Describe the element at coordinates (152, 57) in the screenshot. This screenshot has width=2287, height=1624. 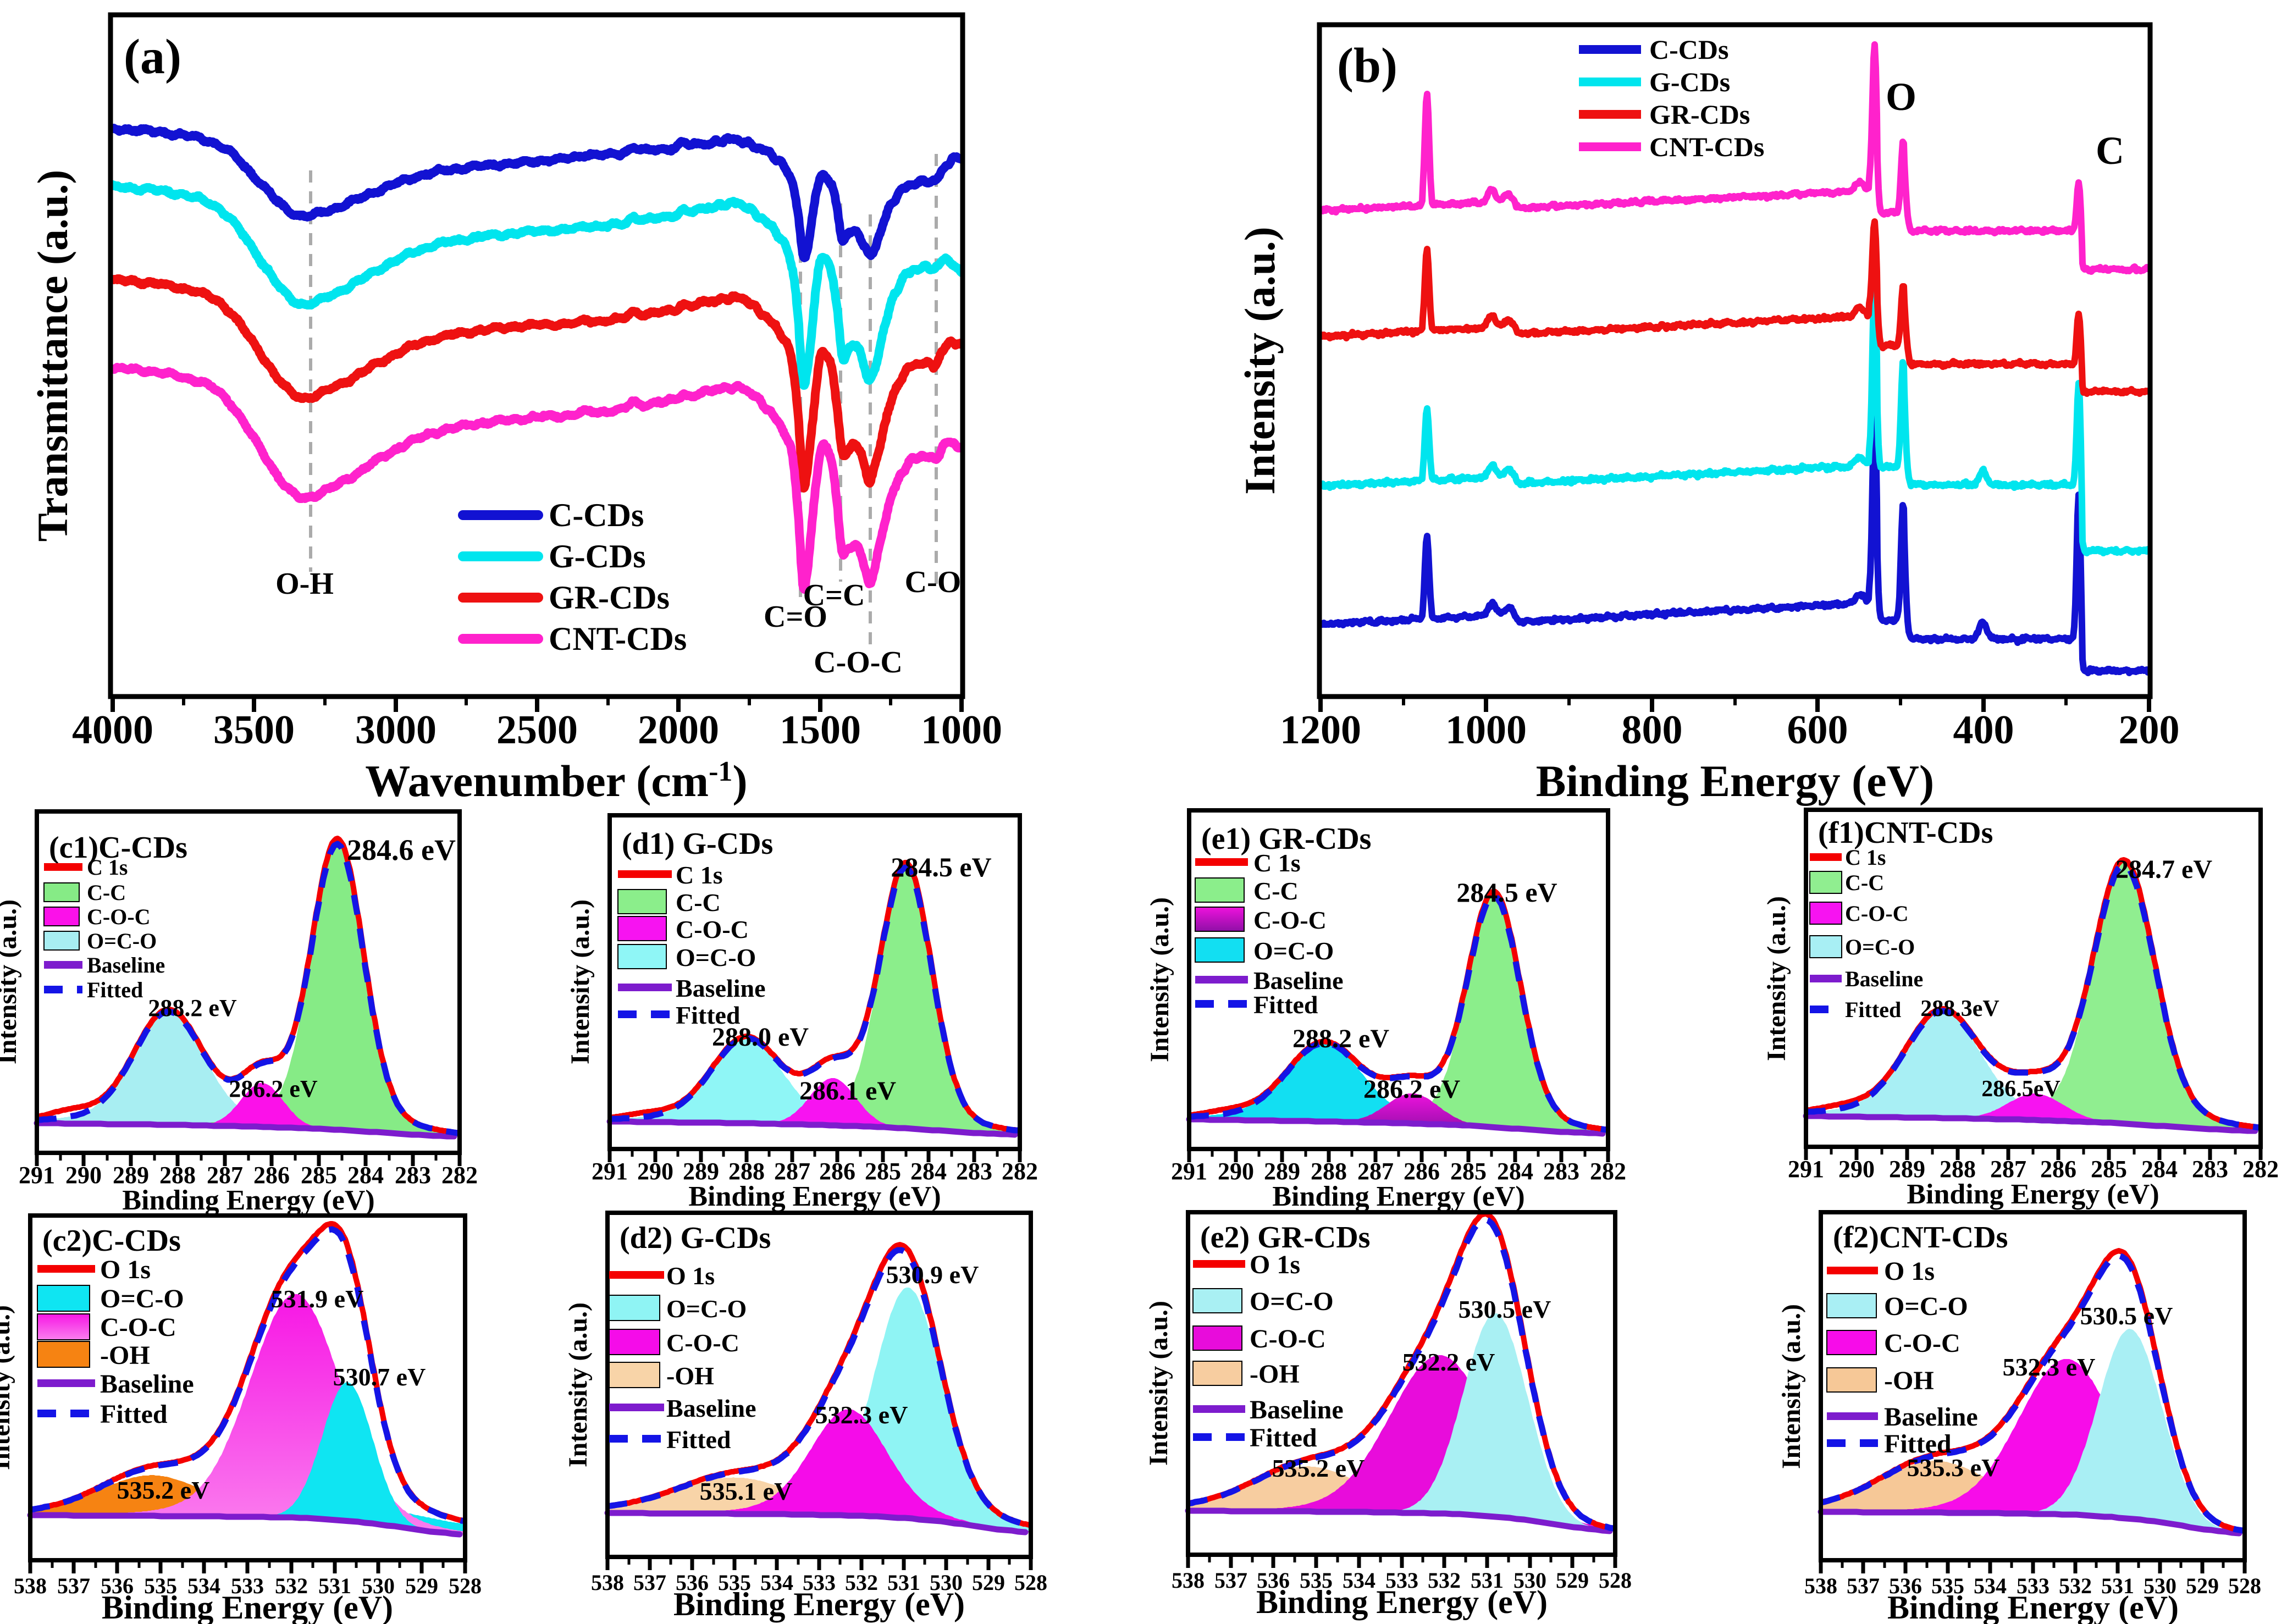
I see `svg-text: (a)` at that location.